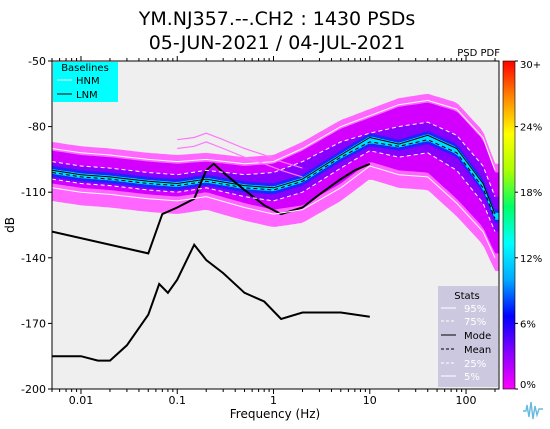 Image resolution: width=550 pixels, height=429 pixels. What do you see at coordinates (37, 127) in the screenshot?
I see `y-tick-label: -80` at bounding box center [37, 127].